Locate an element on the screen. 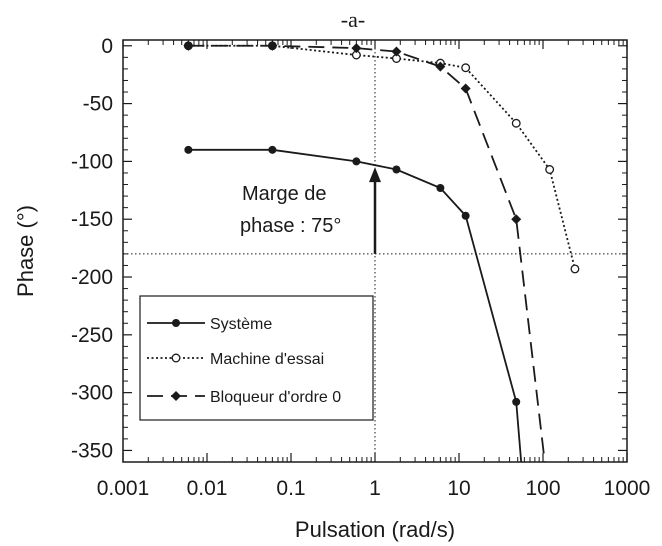  x-tick-label: 100 is located at coordinates (542, 488).